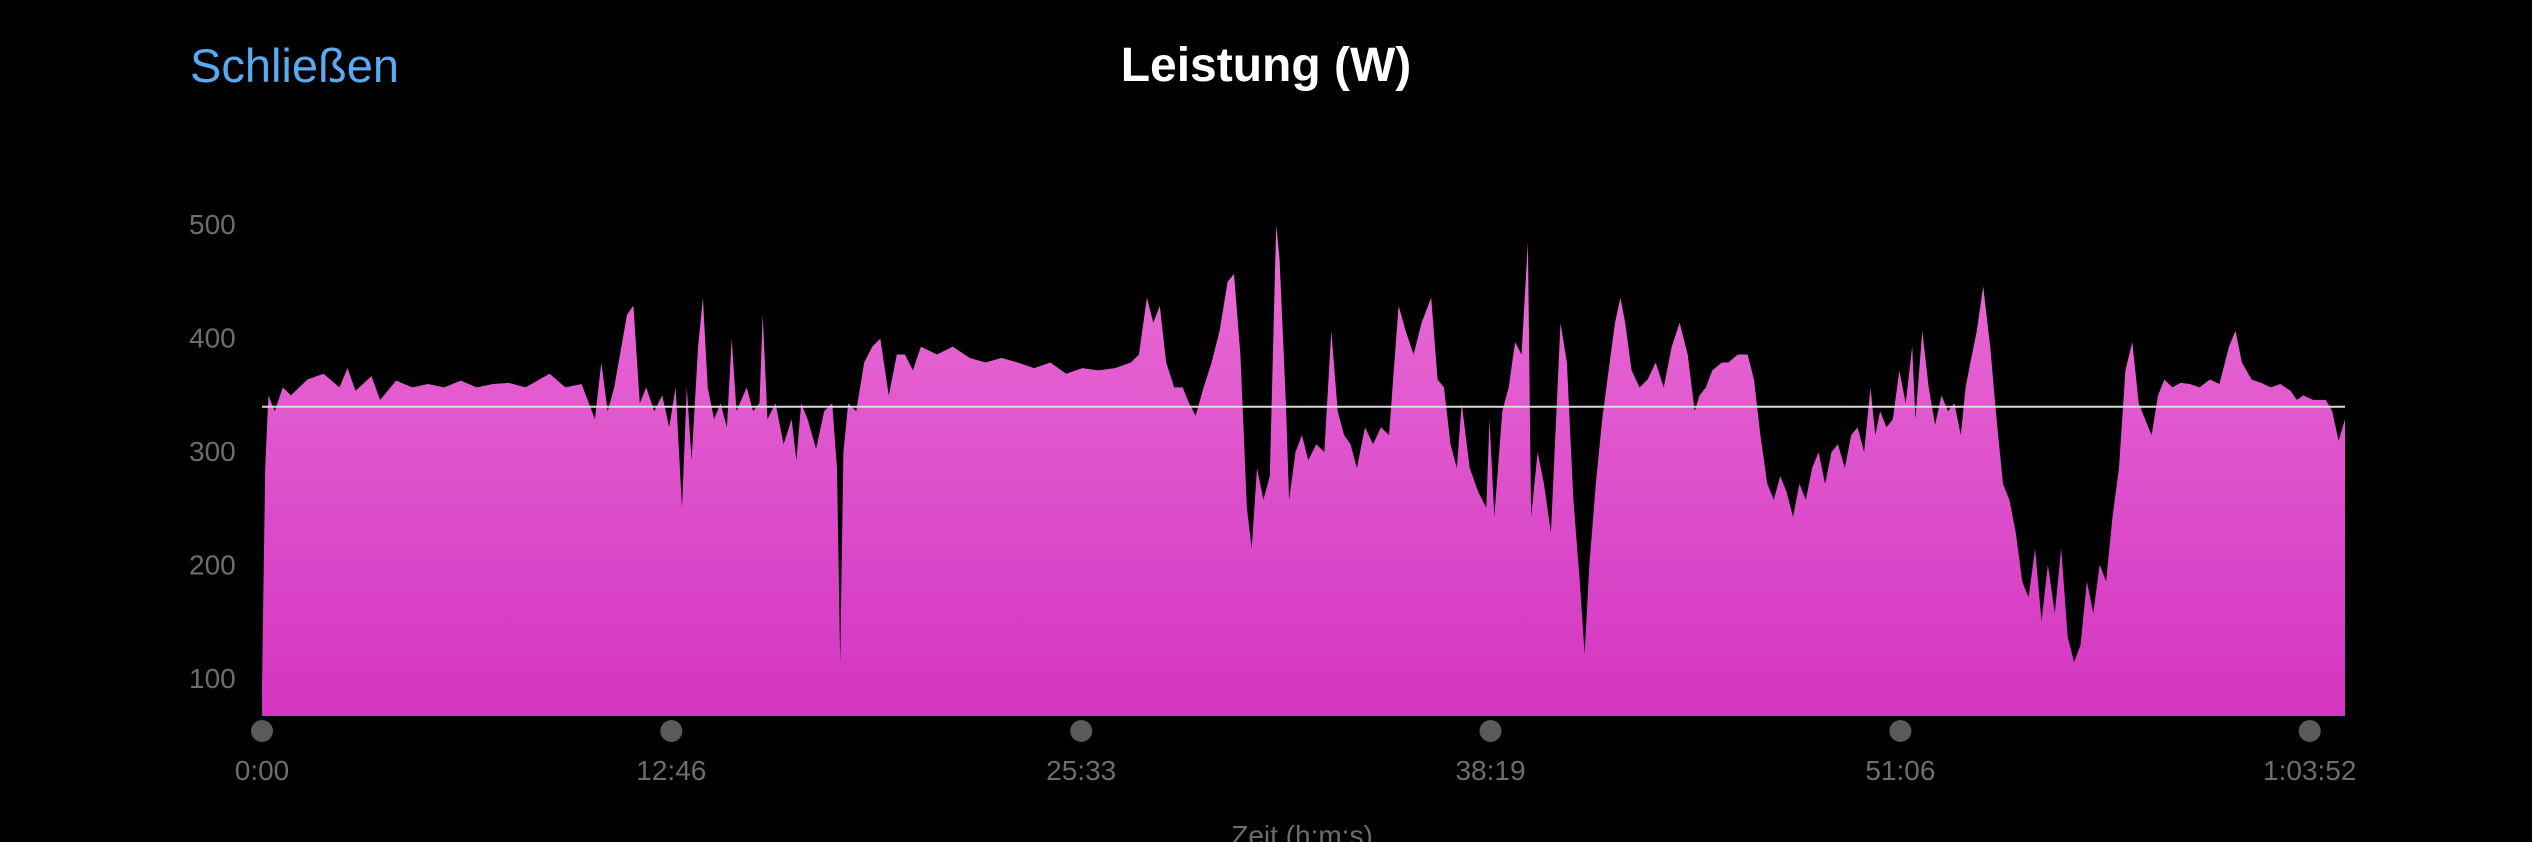 The image size is (2532, 842). Describe the element at coordinates (212, 338) in the screenshot. I see `y-tick-label: 400` at that location.